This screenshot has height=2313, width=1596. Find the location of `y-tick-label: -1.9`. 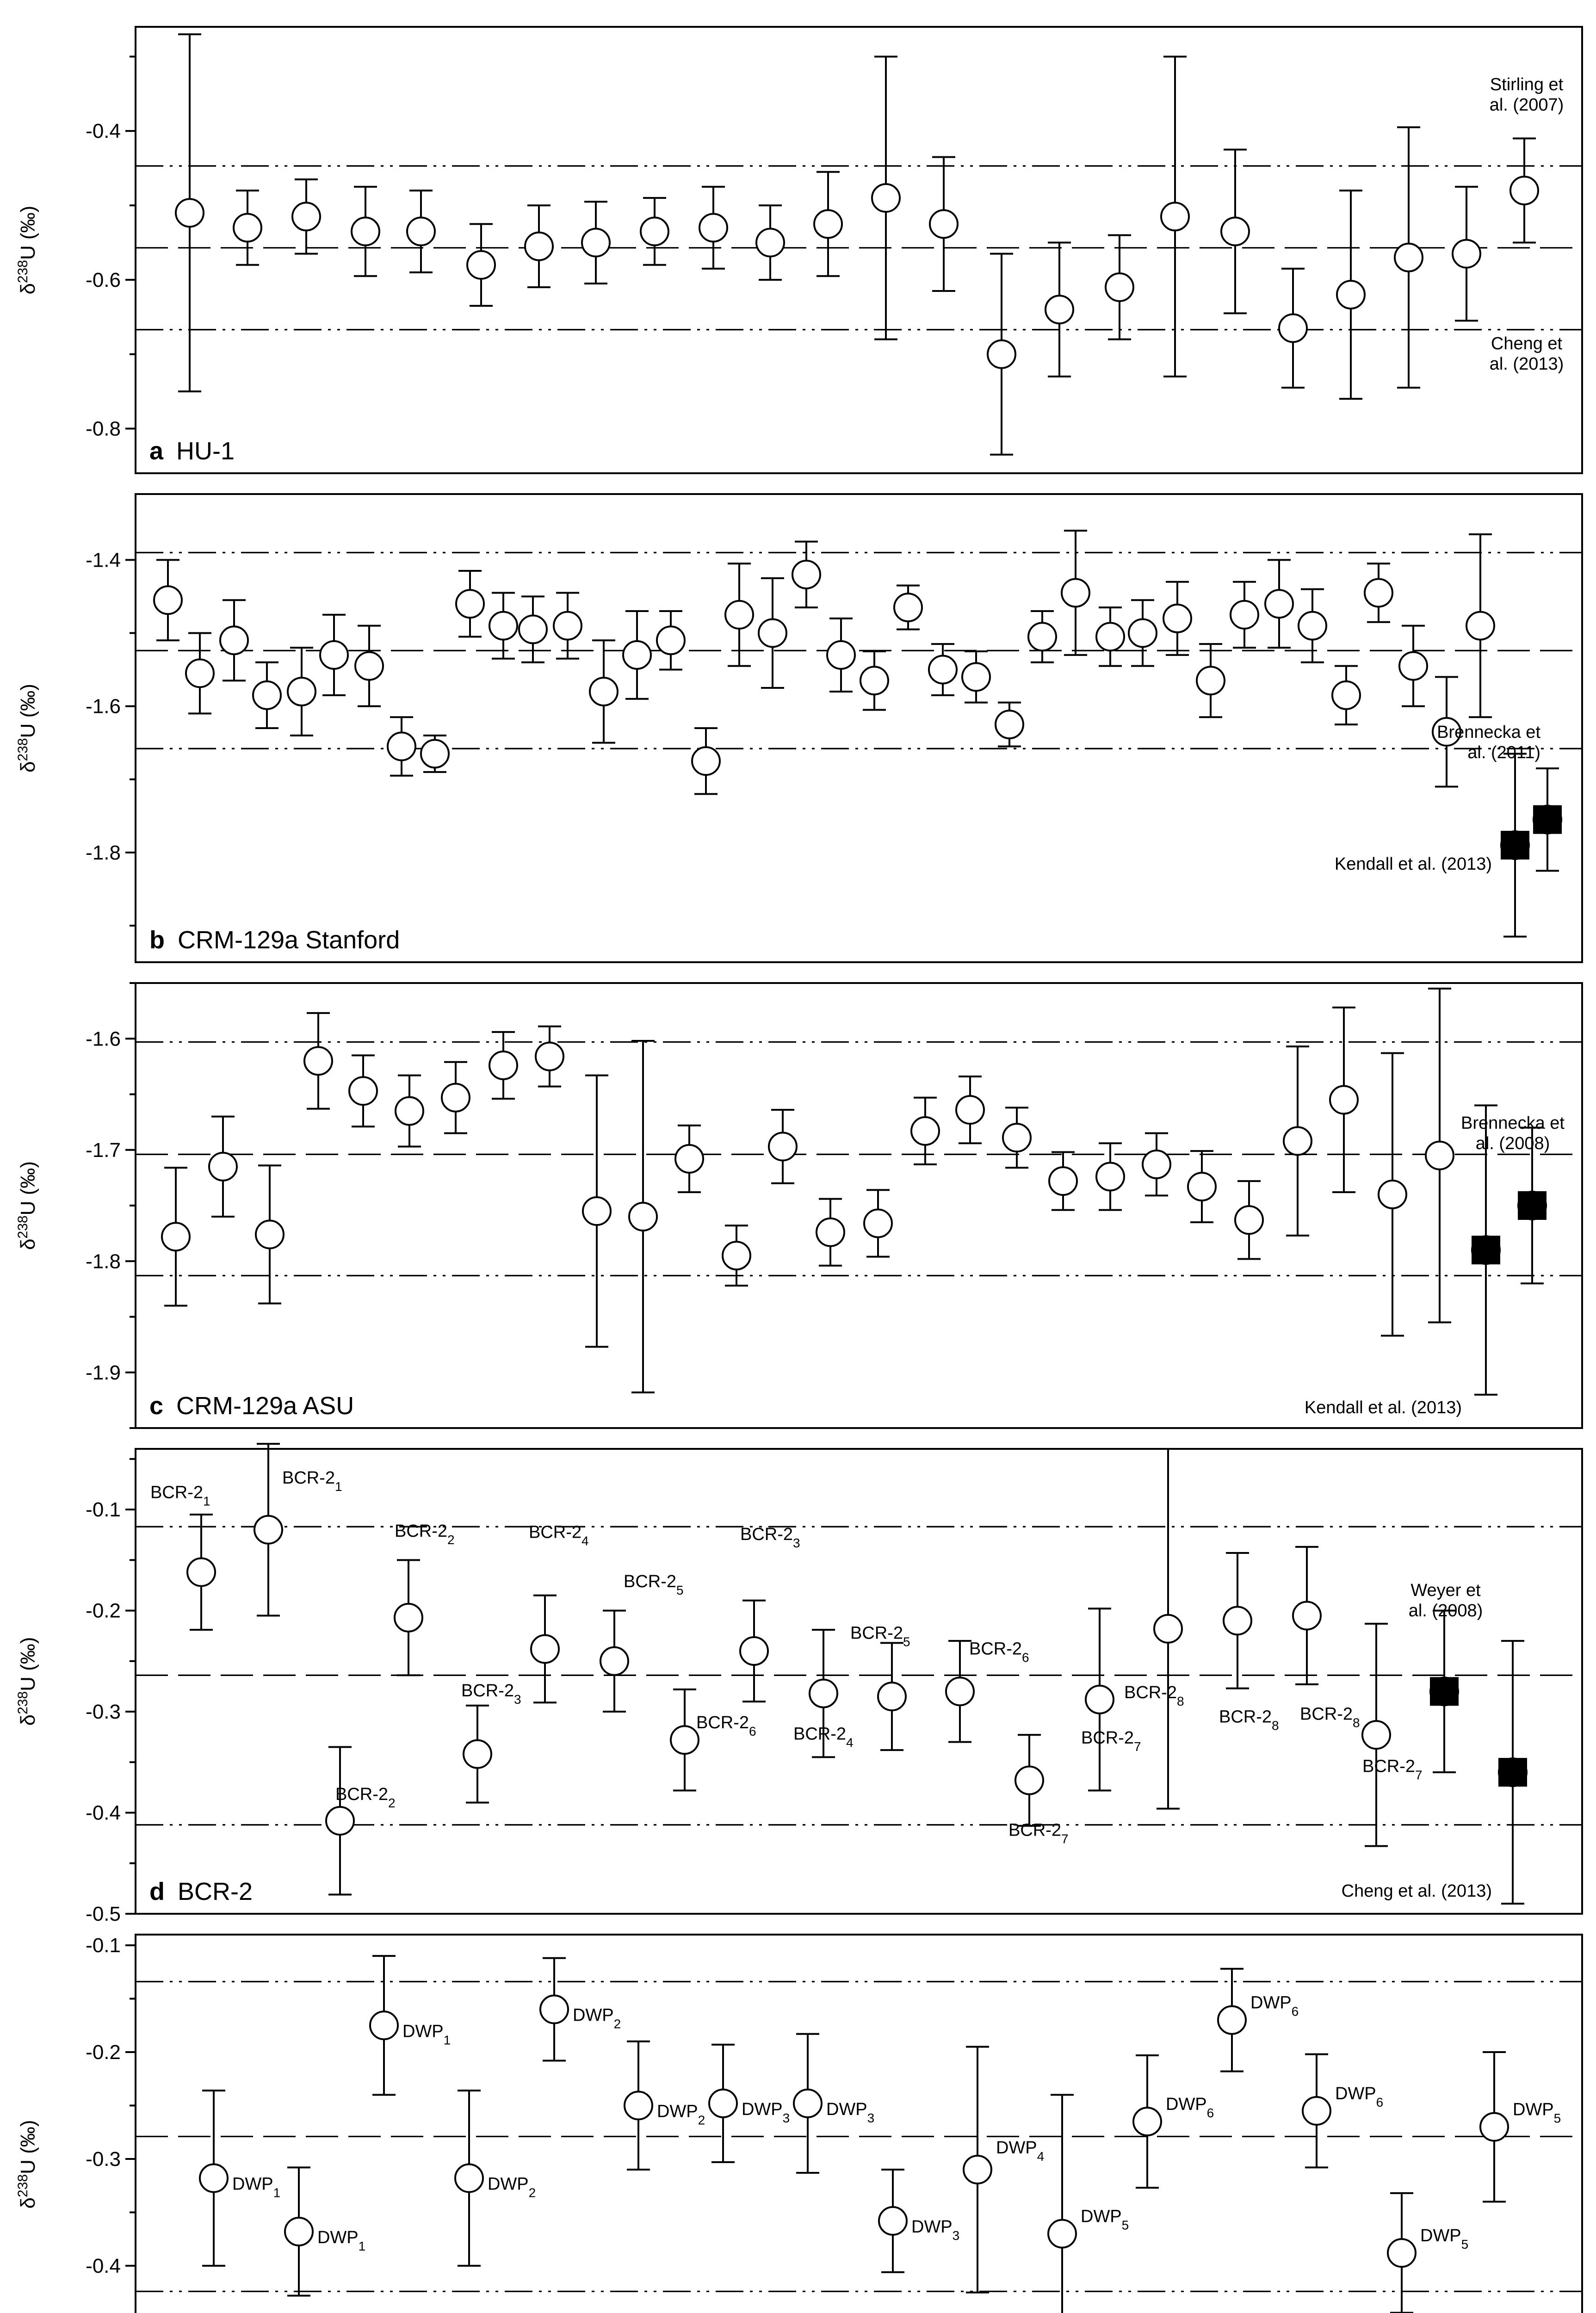

y-tick-label: -1.9 is located at coordinates (103, 1372).